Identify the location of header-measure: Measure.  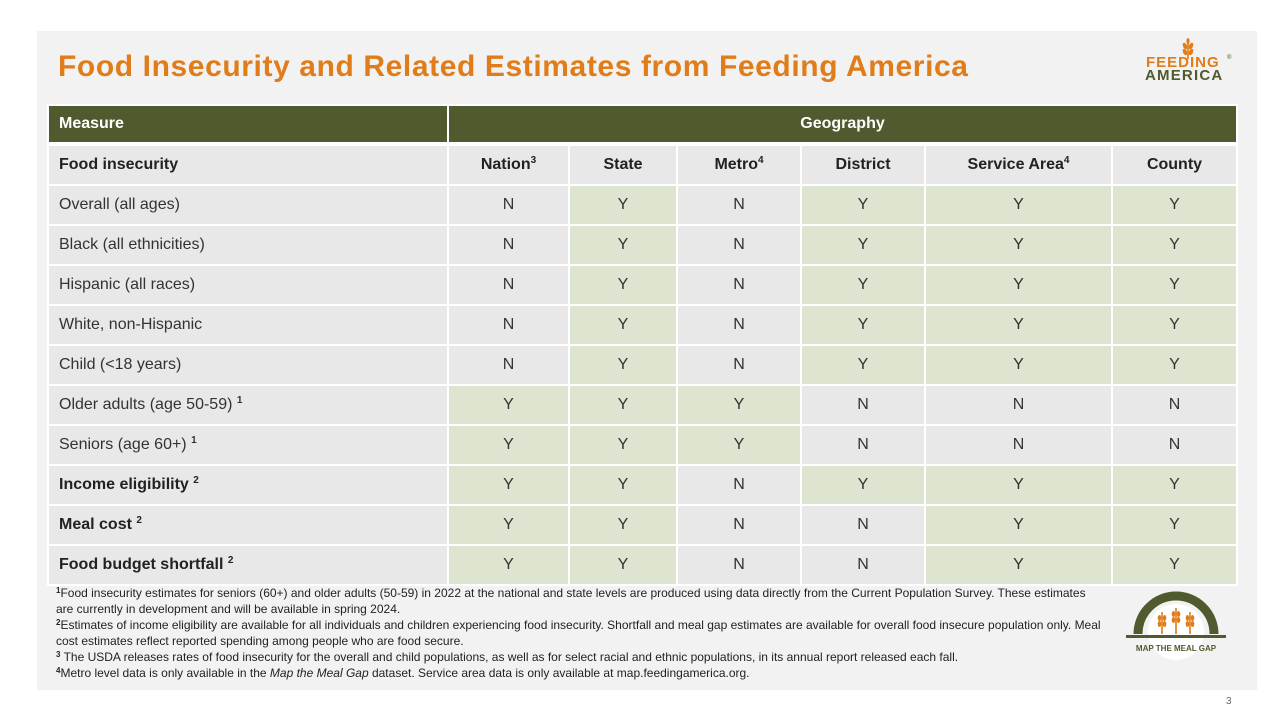
(248, 125).